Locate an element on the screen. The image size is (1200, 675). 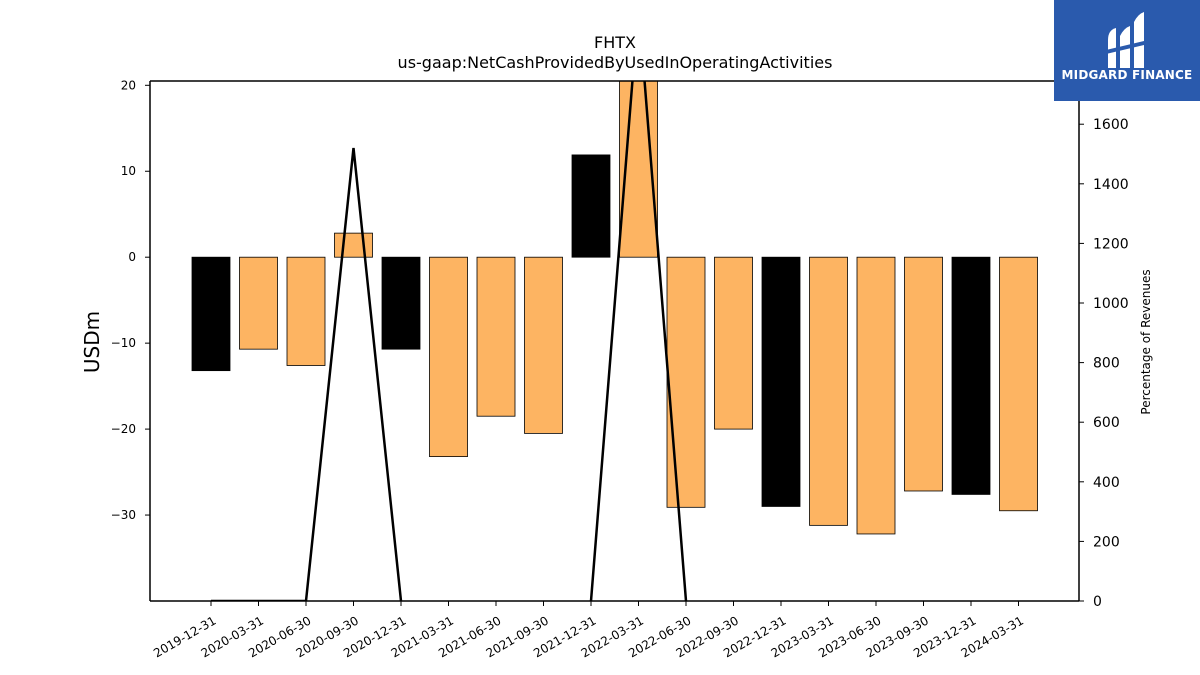
logo: MIDGARD FINANCE is located at coordinates (1127, 50).